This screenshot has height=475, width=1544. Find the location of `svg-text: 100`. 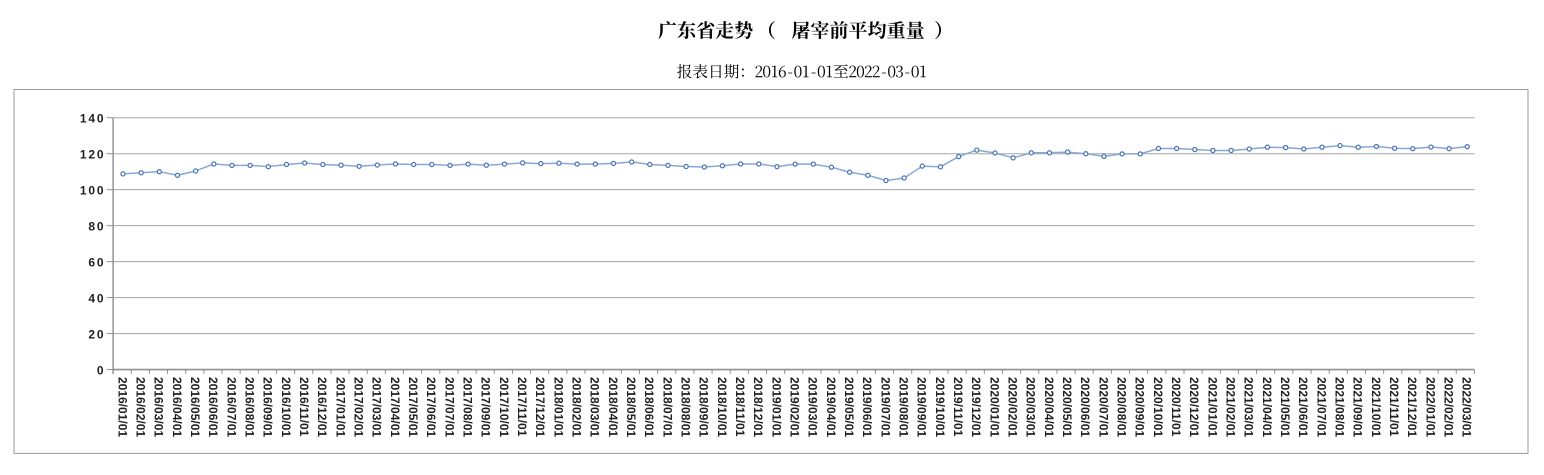

svg-text: 100 is located at coordinates (92, 190).